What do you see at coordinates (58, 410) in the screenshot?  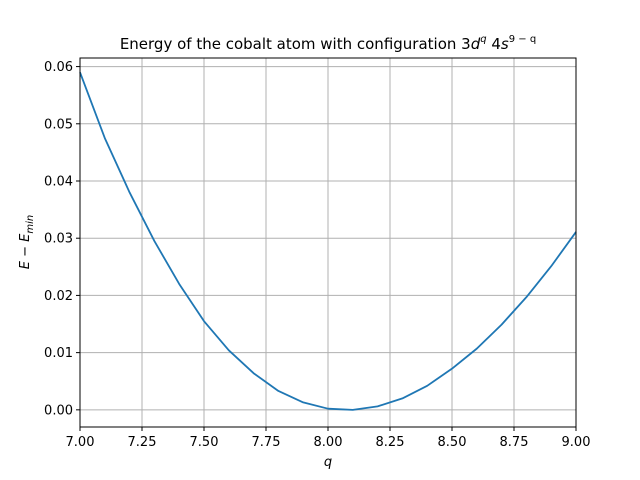 I see `y-tick-label: 0.00` at bounding box center [58, 410].